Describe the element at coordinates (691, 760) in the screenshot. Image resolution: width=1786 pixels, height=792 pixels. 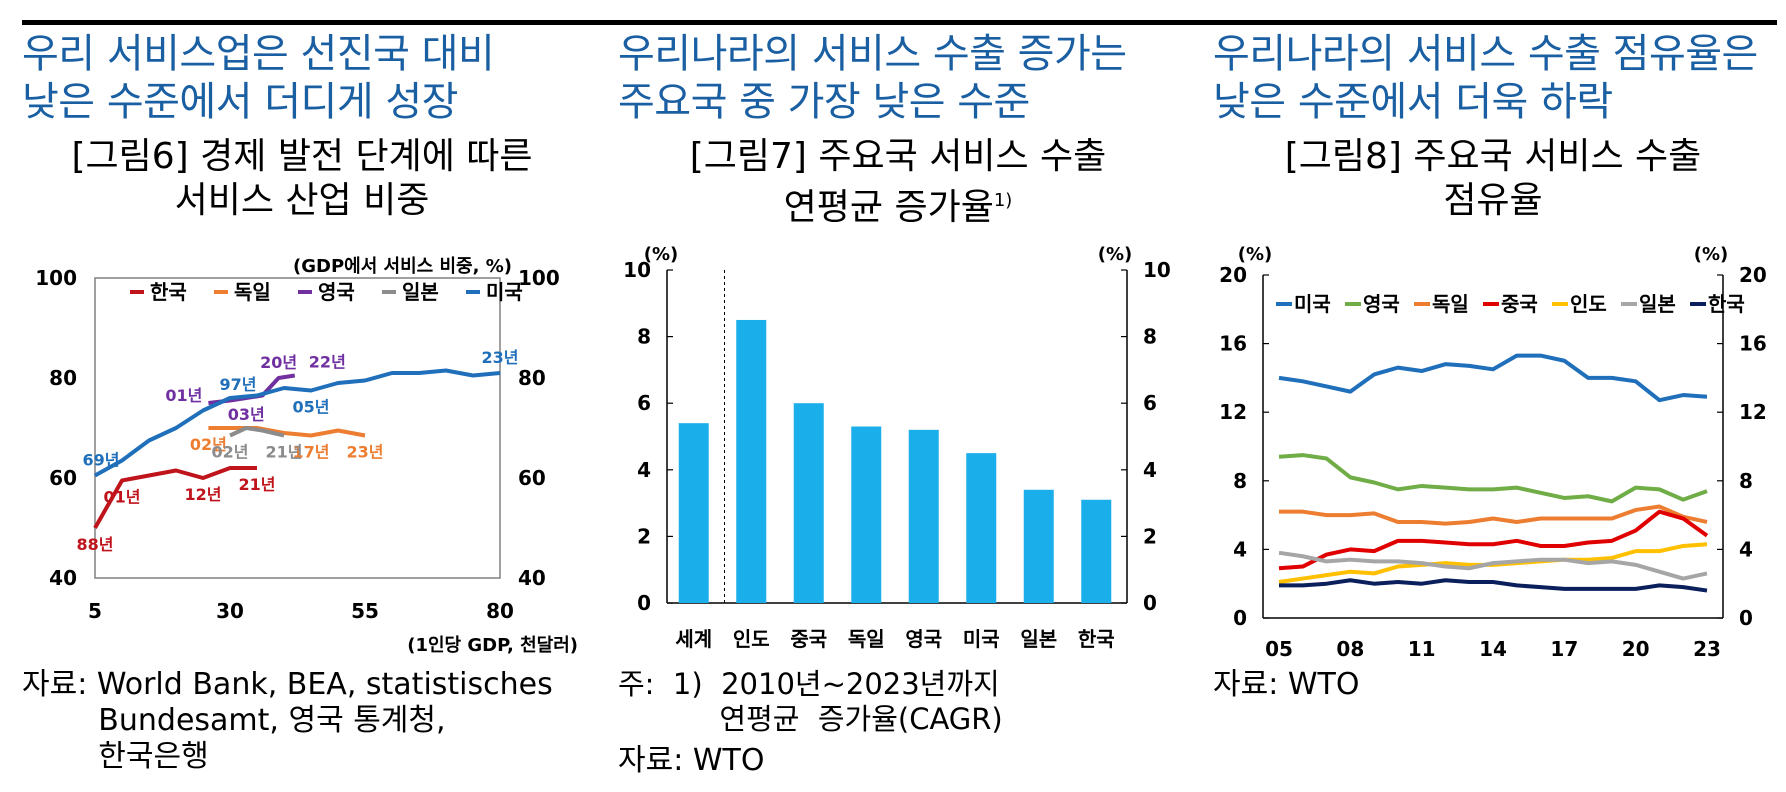
I see `fig7-source: 자료: WTO` at that location.